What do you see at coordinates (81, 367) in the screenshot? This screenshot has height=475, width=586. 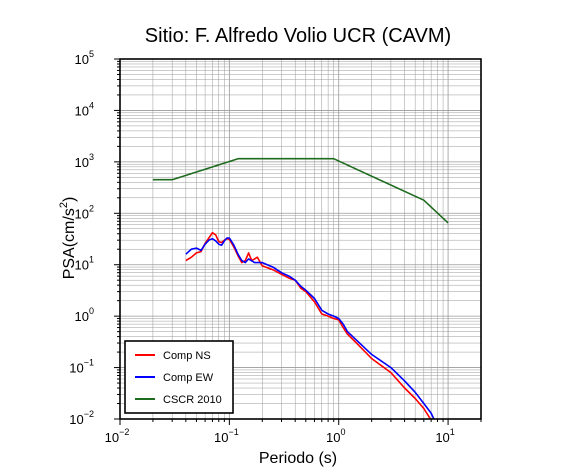 I see `y-tick-label: 10⁻¹` at bounding box center [81, 367].